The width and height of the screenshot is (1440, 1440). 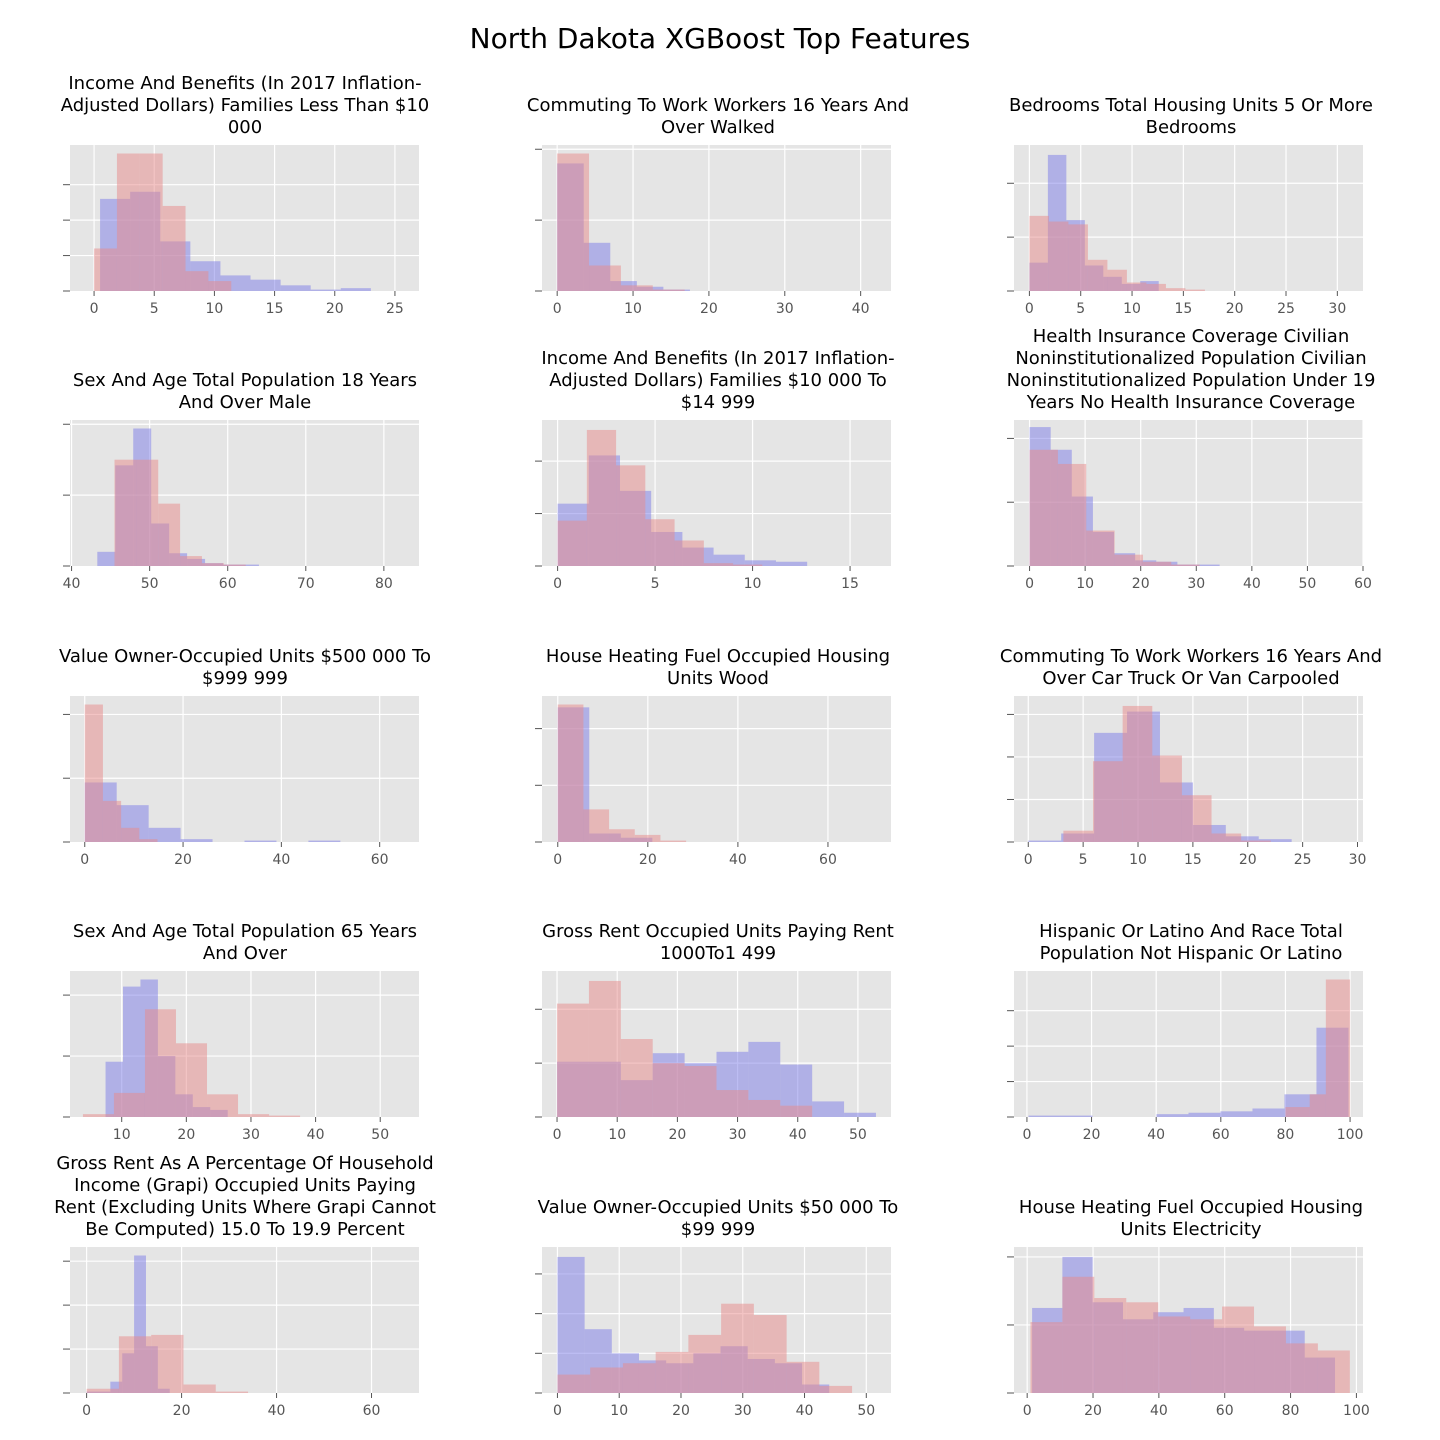 What do you see at coordinates (275, 309) in the screenshot?
I see `x-tick-label: 15` at bounding box center [275, 309].